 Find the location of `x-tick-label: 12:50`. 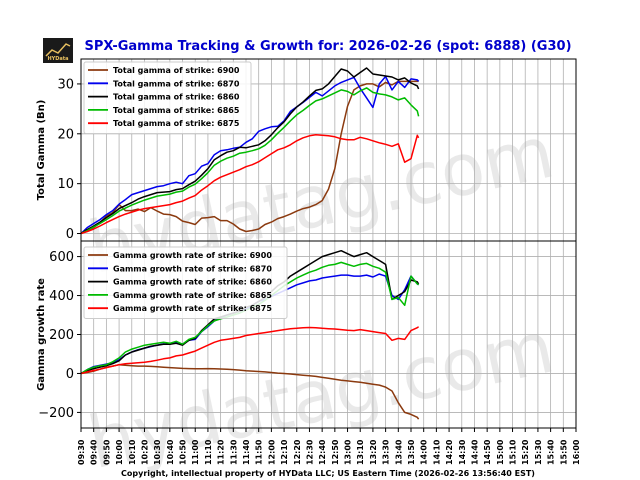

x-tick-label: 12:50 is located at coordinates (335, 452).